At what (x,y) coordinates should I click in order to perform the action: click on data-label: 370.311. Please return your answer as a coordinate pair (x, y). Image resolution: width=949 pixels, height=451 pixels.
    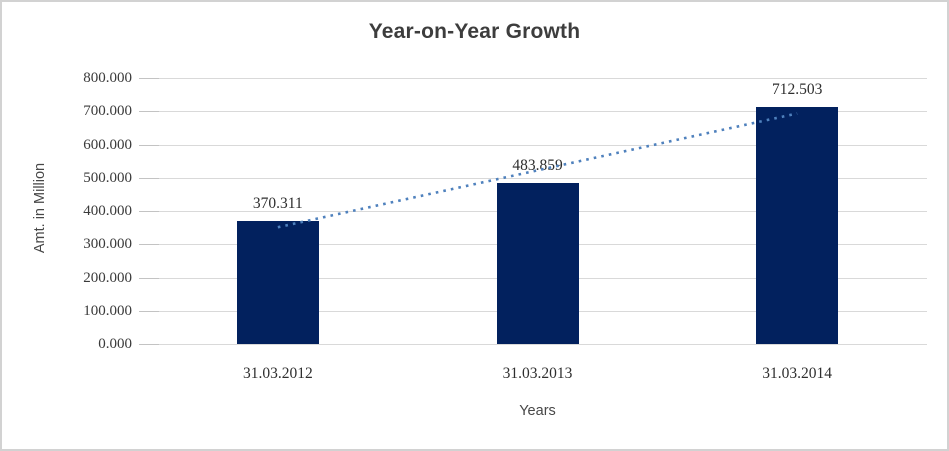
    Looking at the image, I should click on (277, 203).